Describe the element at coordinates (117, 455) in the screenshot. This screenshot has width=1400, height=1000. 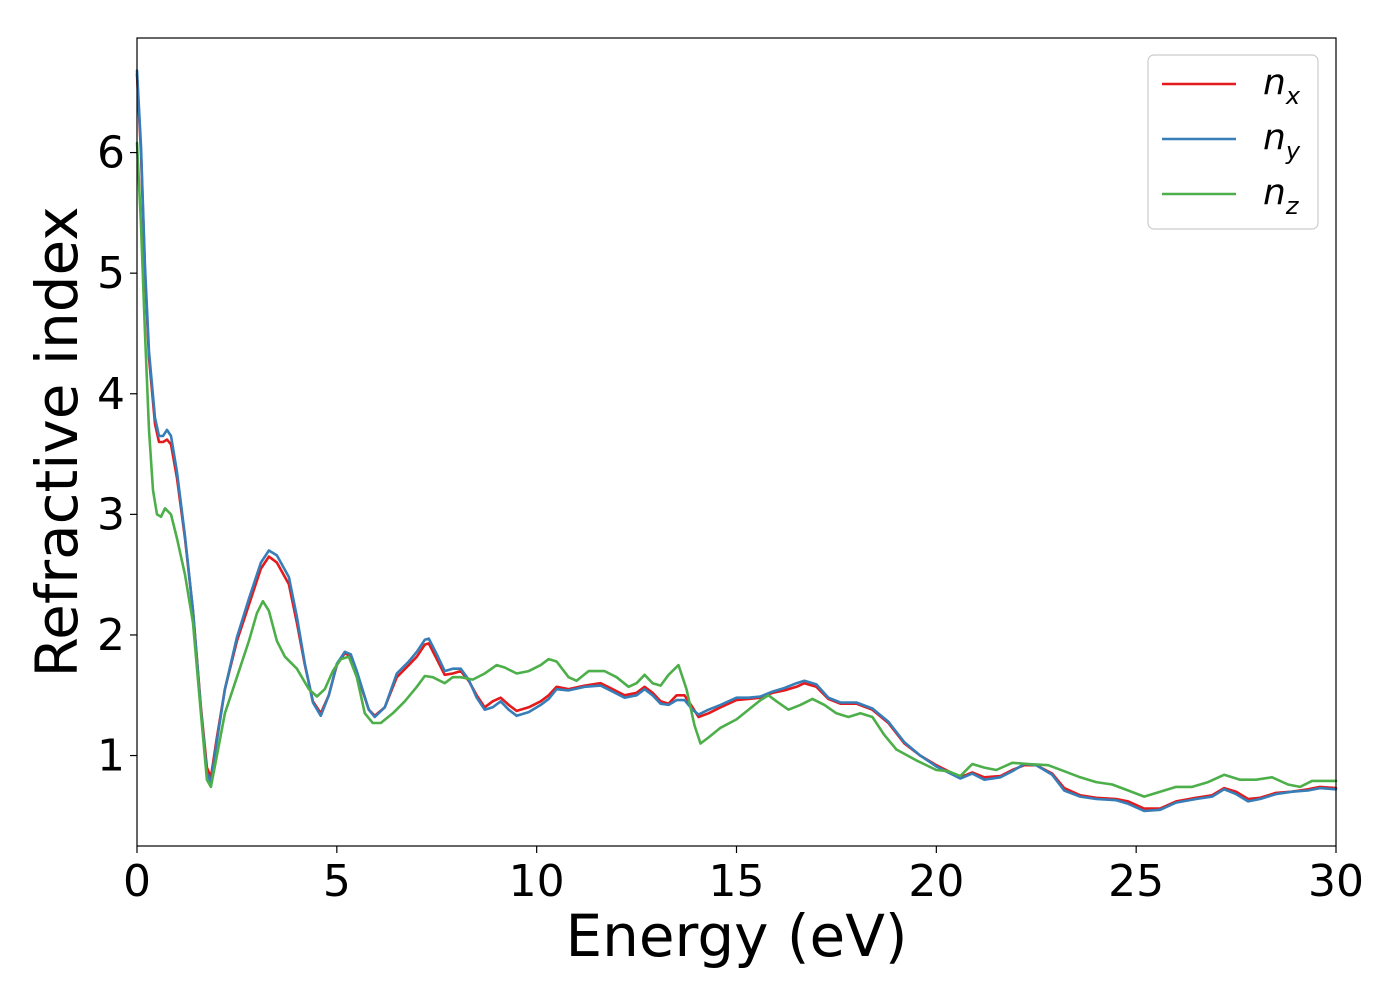
I see `y-axis: 1 2 3 4 5 6` at that location.